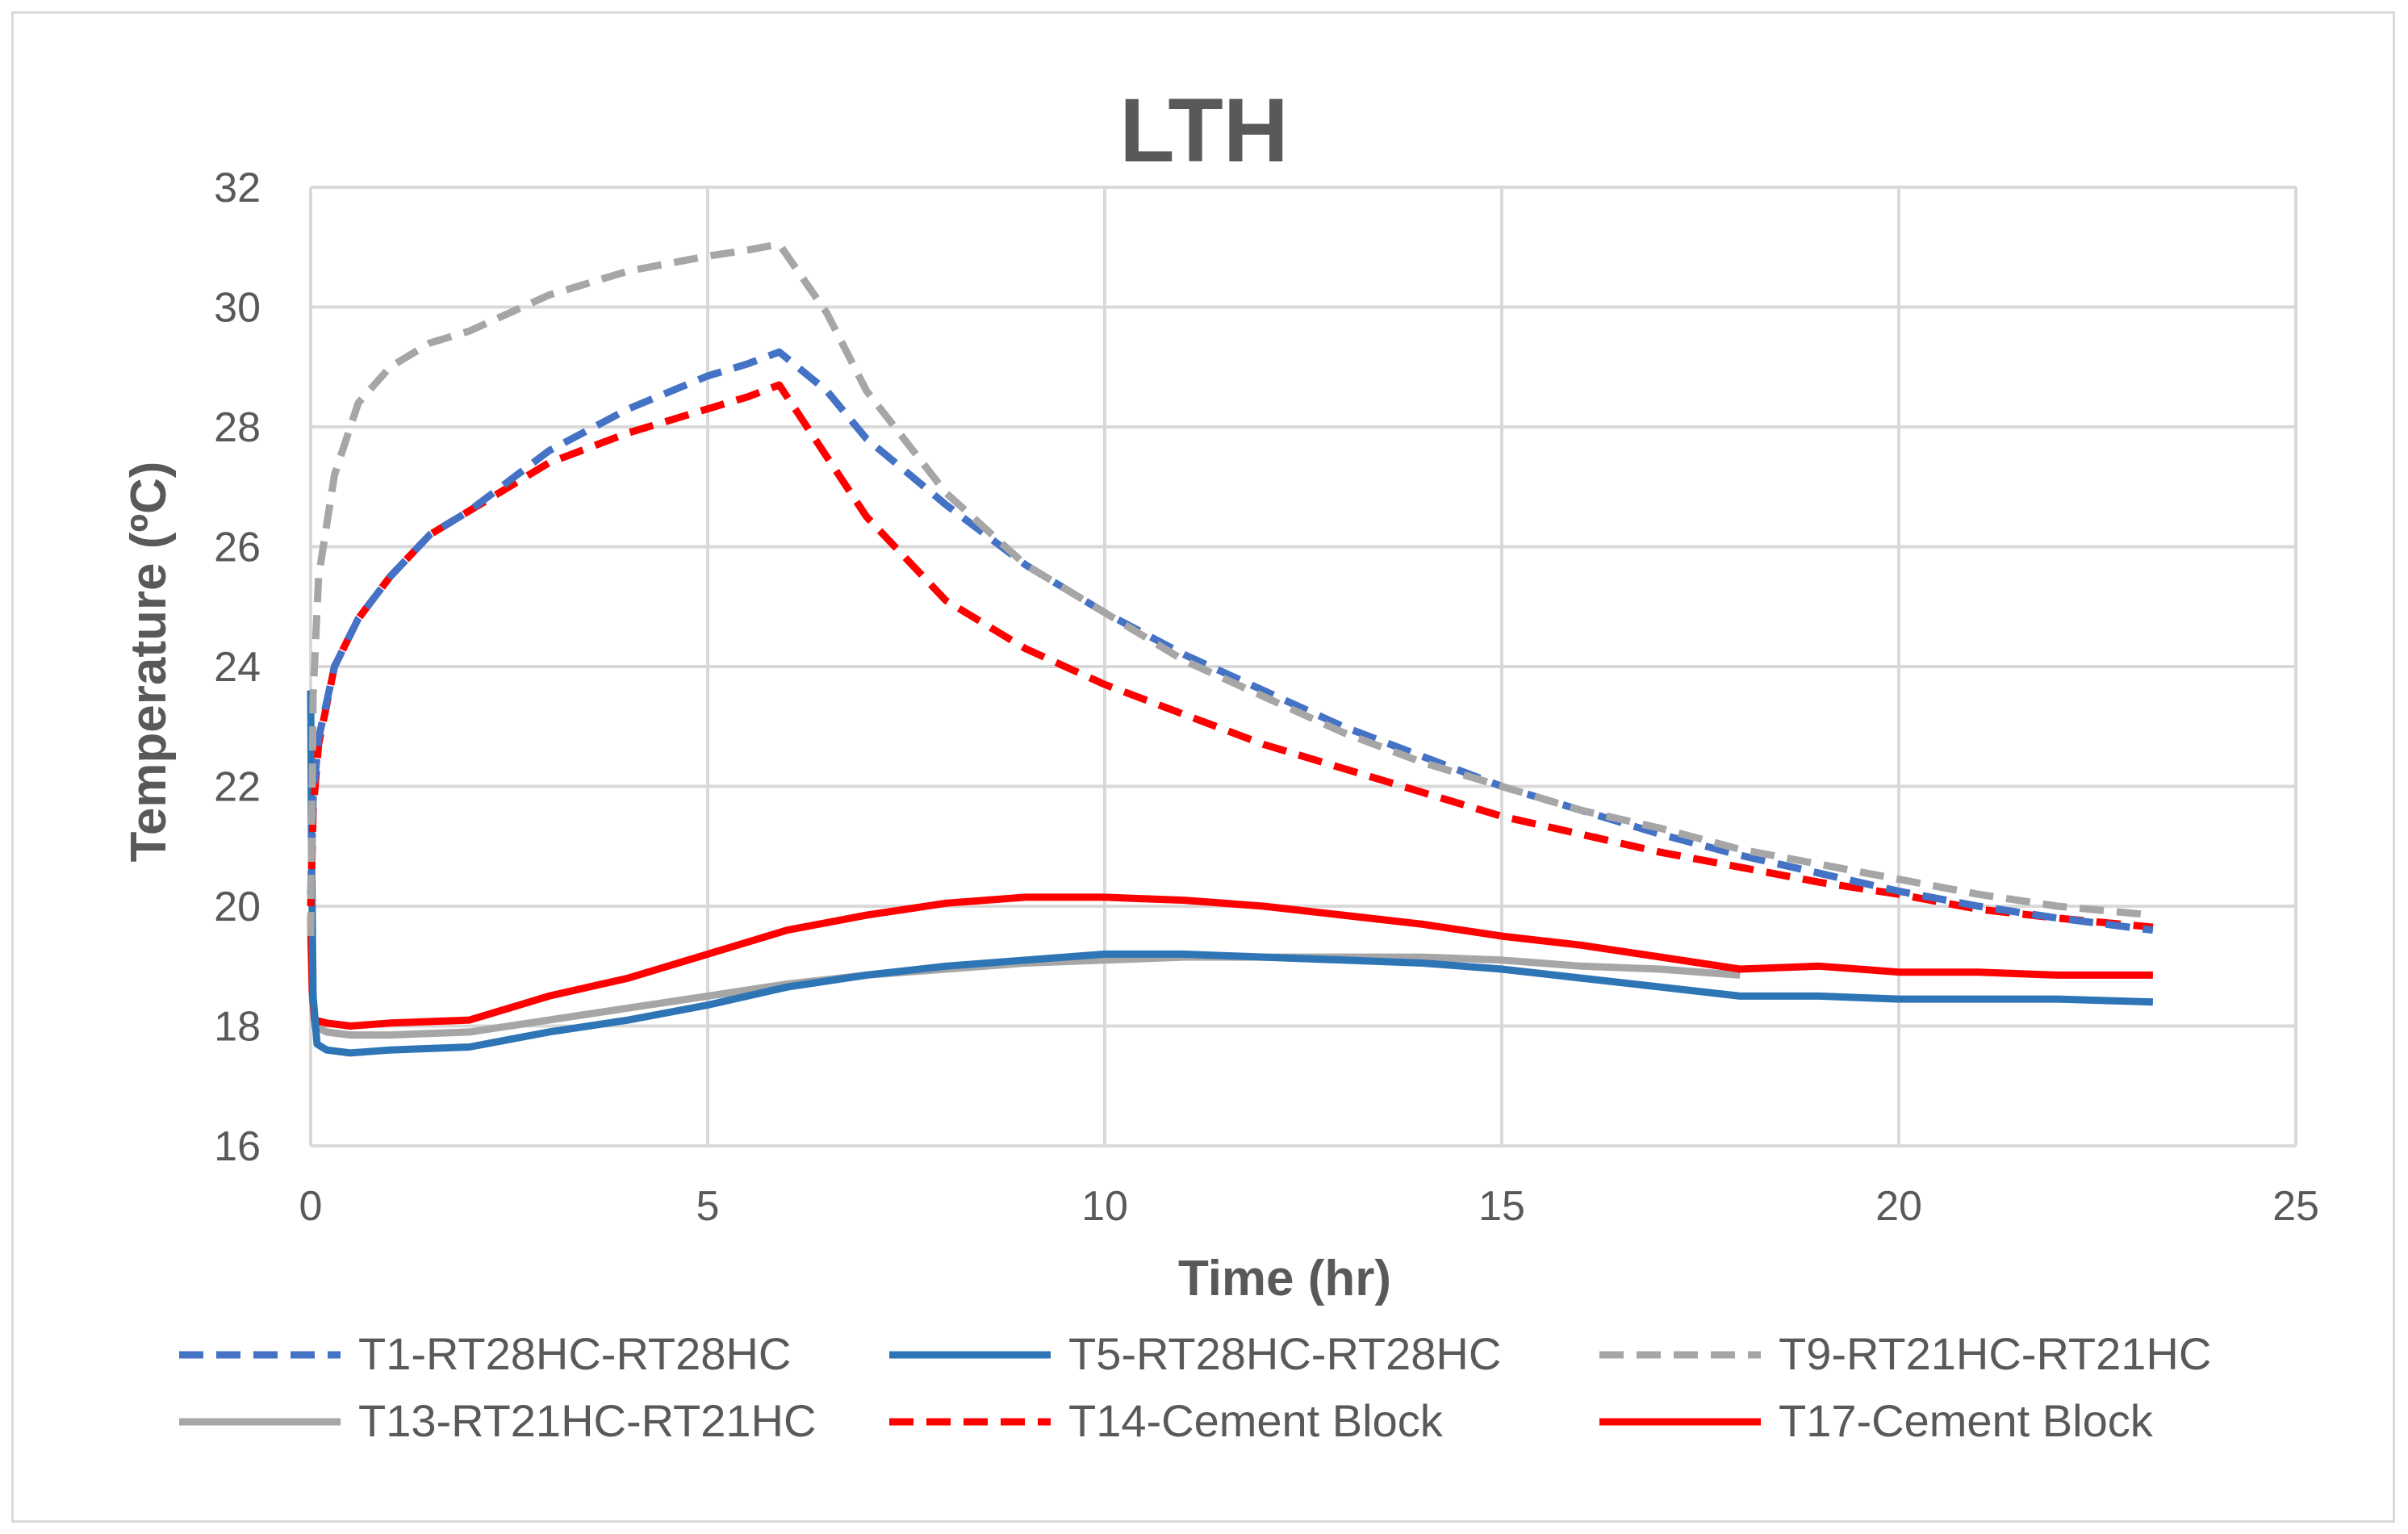  What do you see at coordinates (1024, 987) in the screenshot?
I see `series-line-t13-rt21hc-rt21hc` at bounding box center [1024, 987].